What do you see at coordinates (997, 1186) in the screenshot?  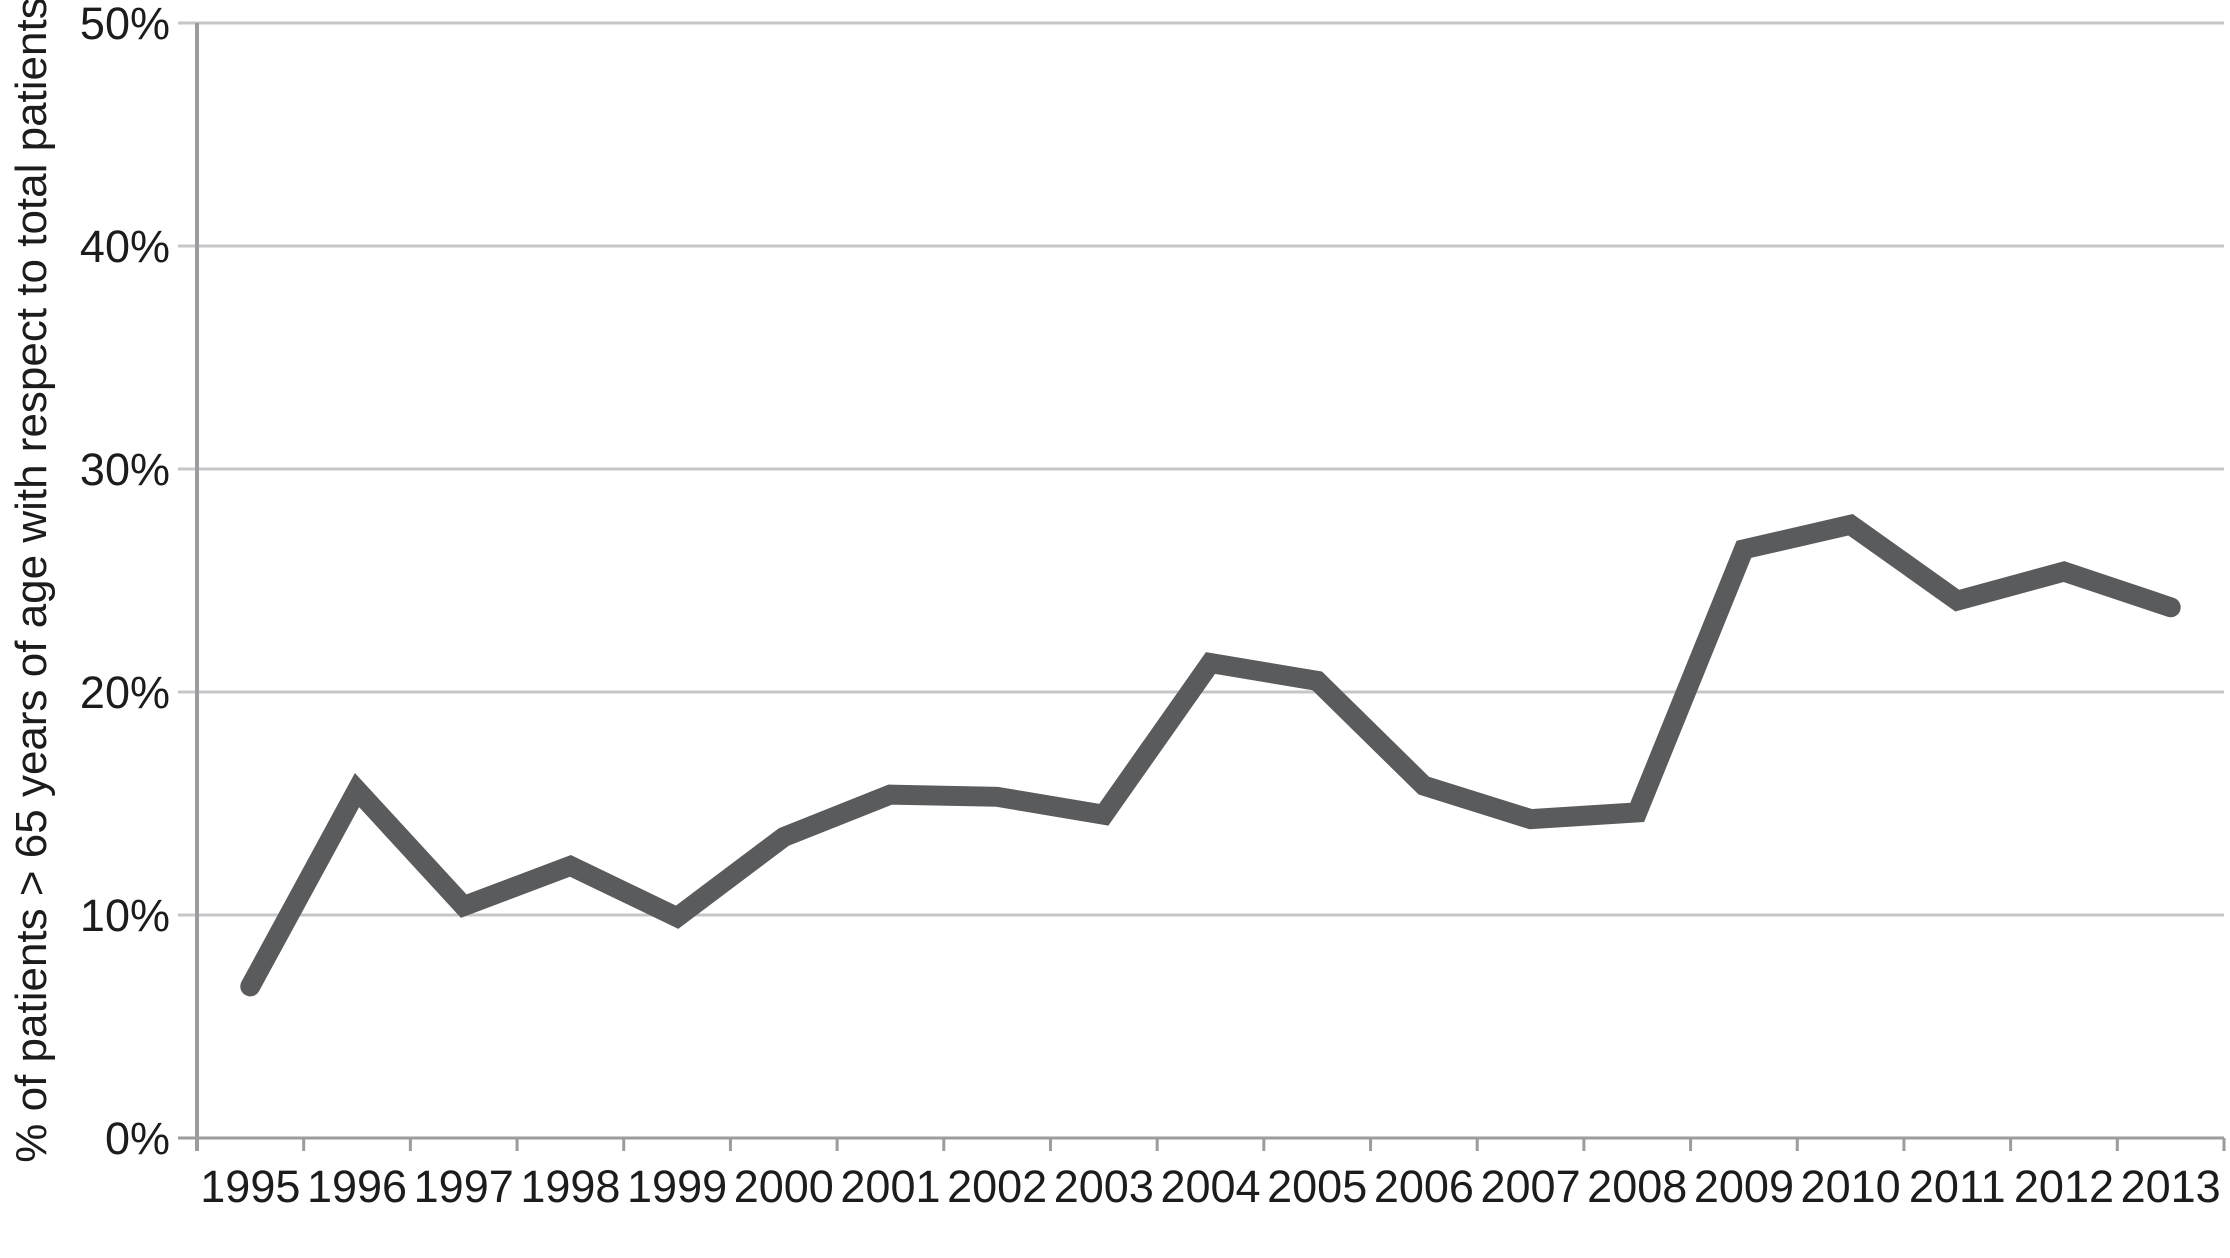 I see `x-tick-label: 2002` at bounding box center [997, 1186].